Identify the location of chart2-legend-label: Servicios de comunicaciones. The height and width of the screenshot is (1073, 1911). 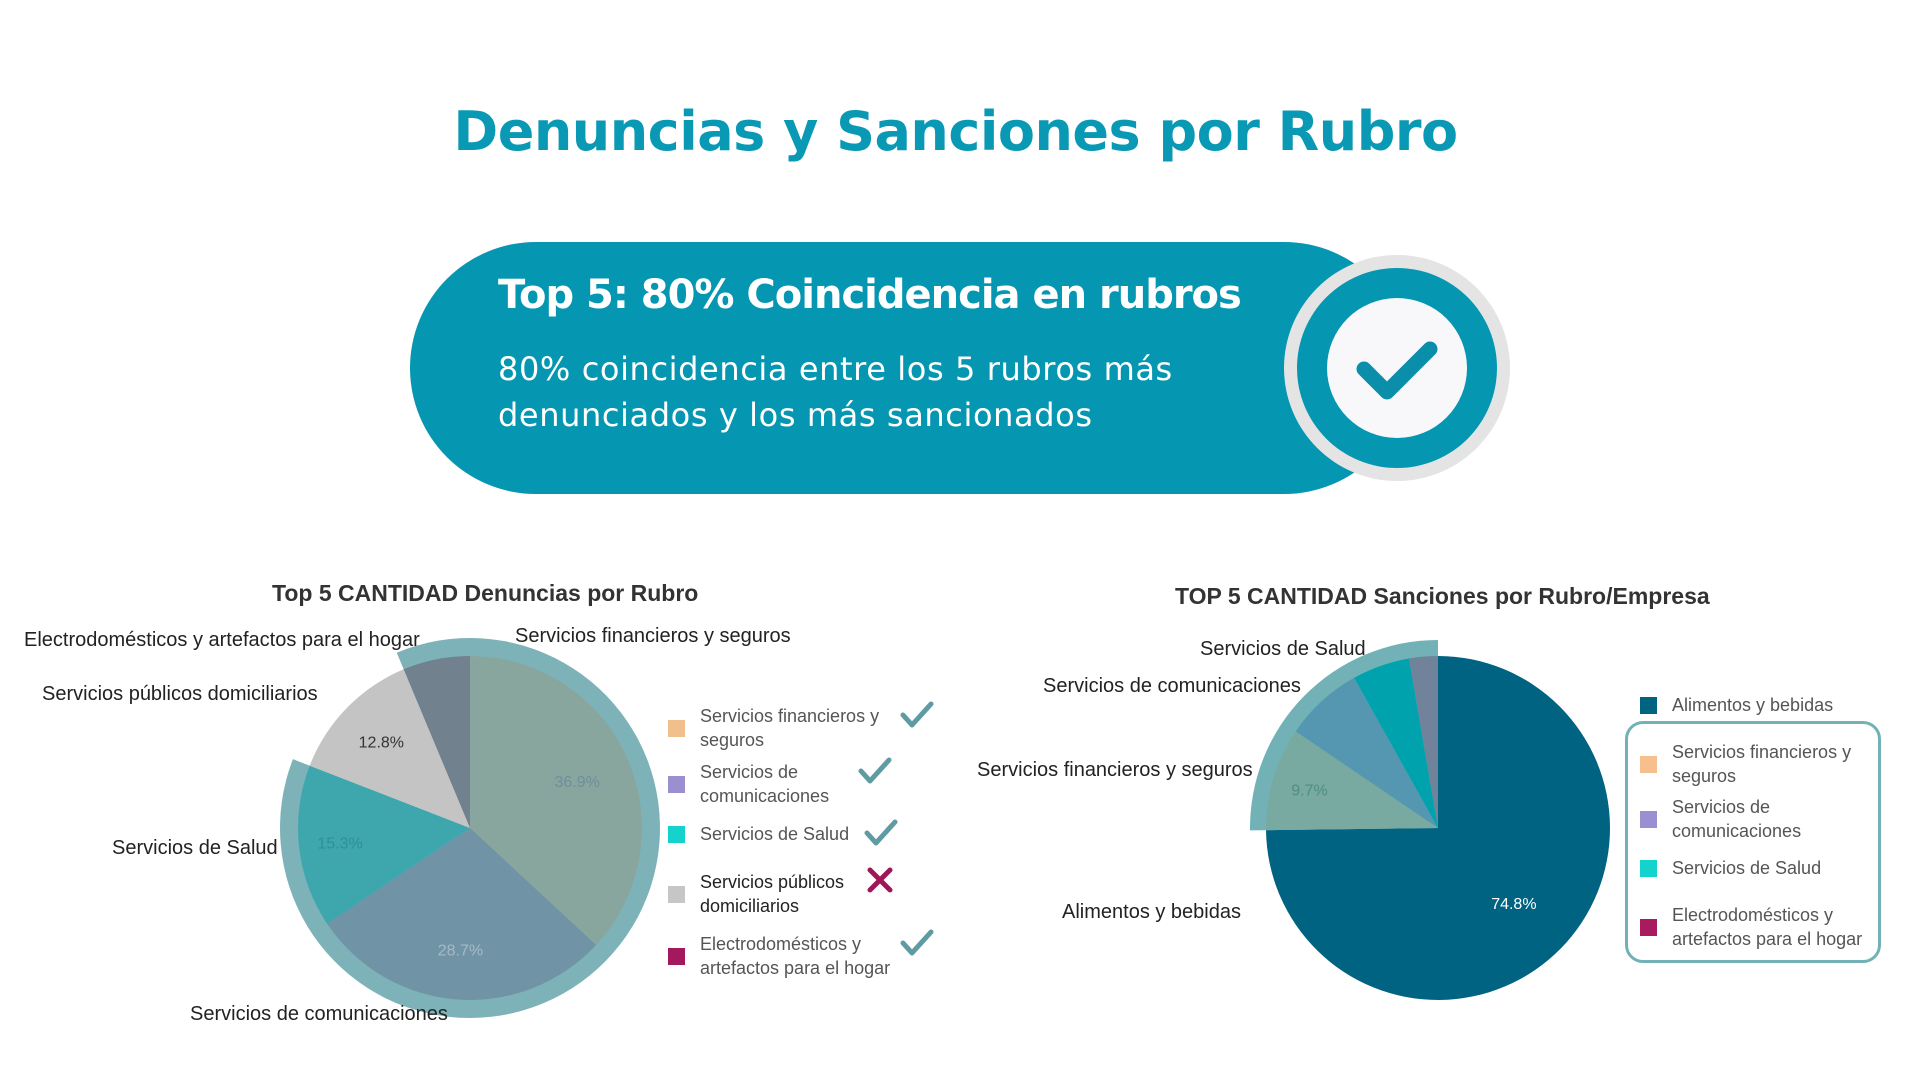
(1737, 819).